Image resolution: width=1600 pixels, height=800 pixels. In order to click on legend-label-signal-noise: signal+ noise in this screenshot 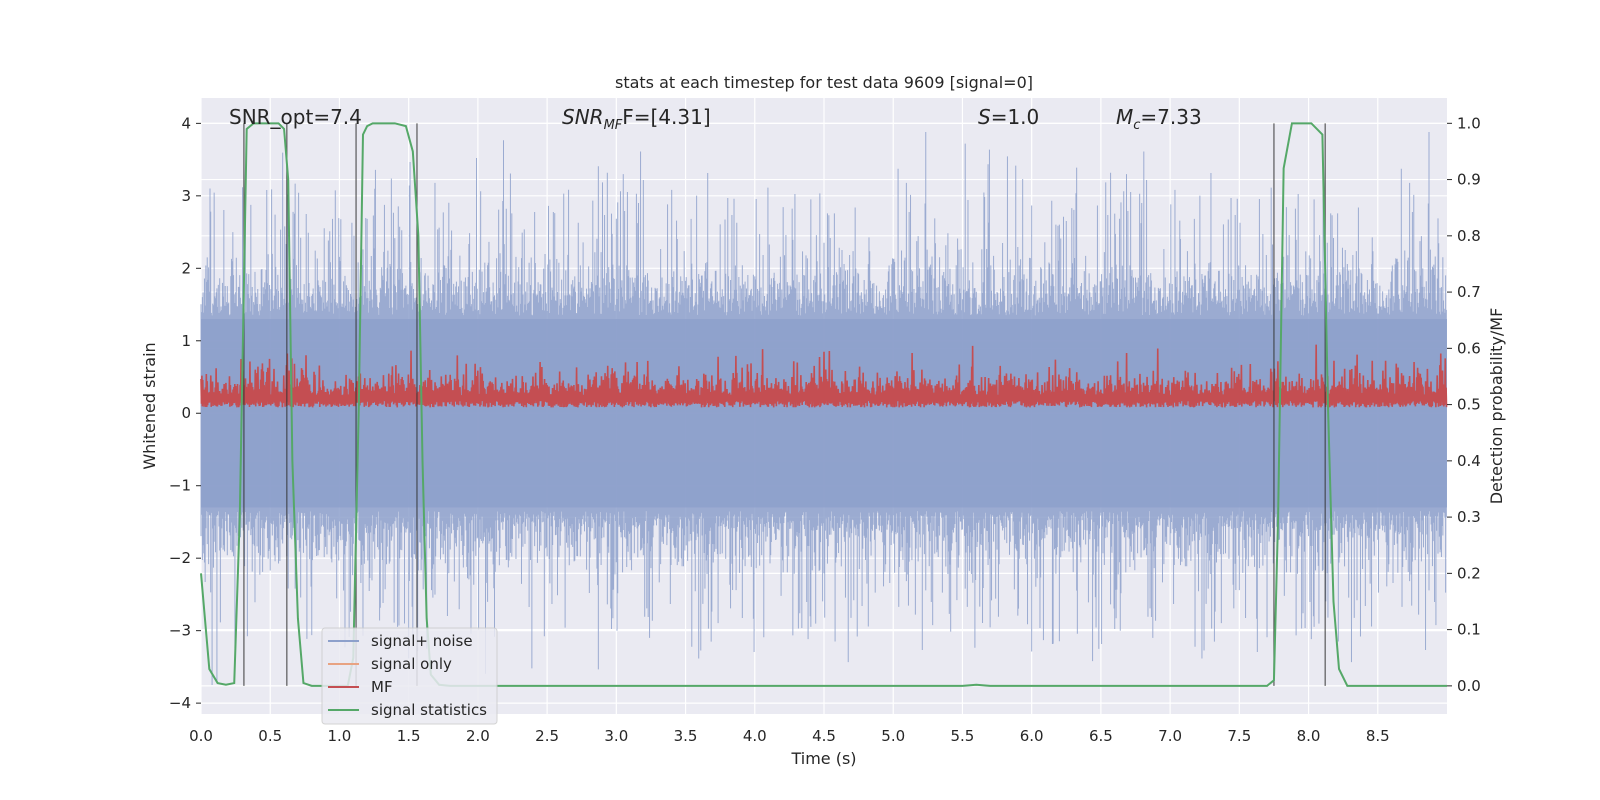, I will do `click(422, 641)`.